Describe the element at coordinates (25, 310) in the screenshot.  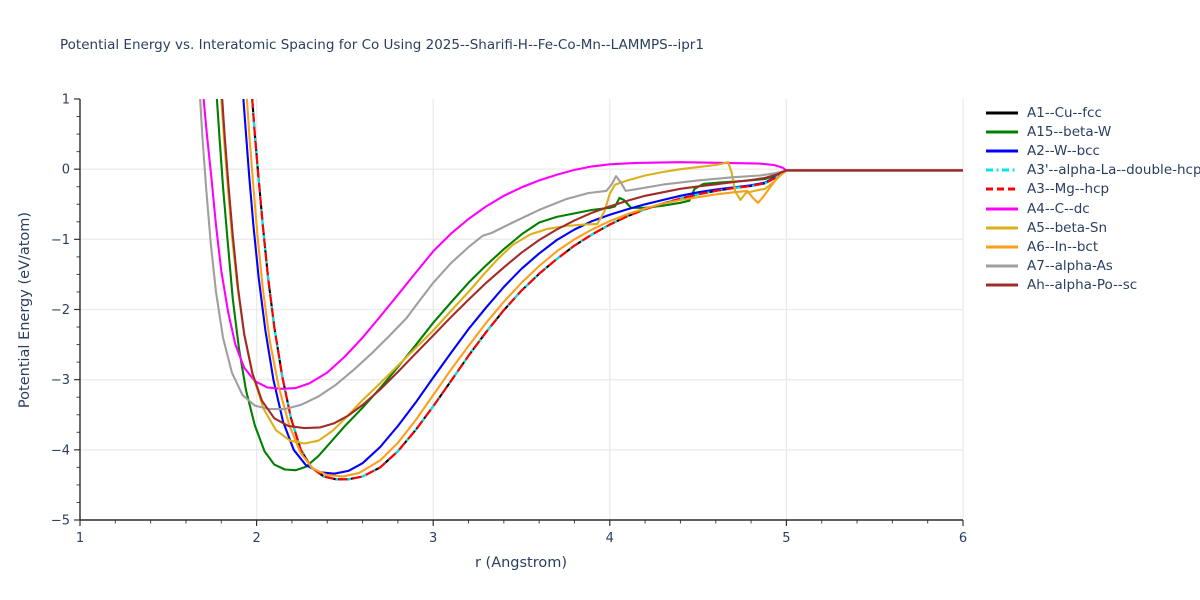
I see `y-axis-label: Potential Energy (eV/atom)` at that location.